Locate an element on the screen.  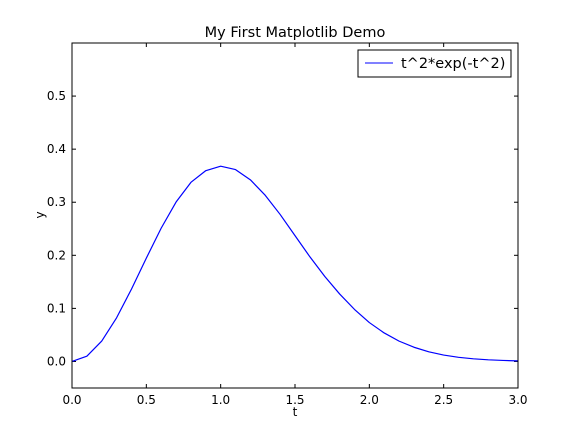
x-axis-label: t is located at coordinates (295, 412).